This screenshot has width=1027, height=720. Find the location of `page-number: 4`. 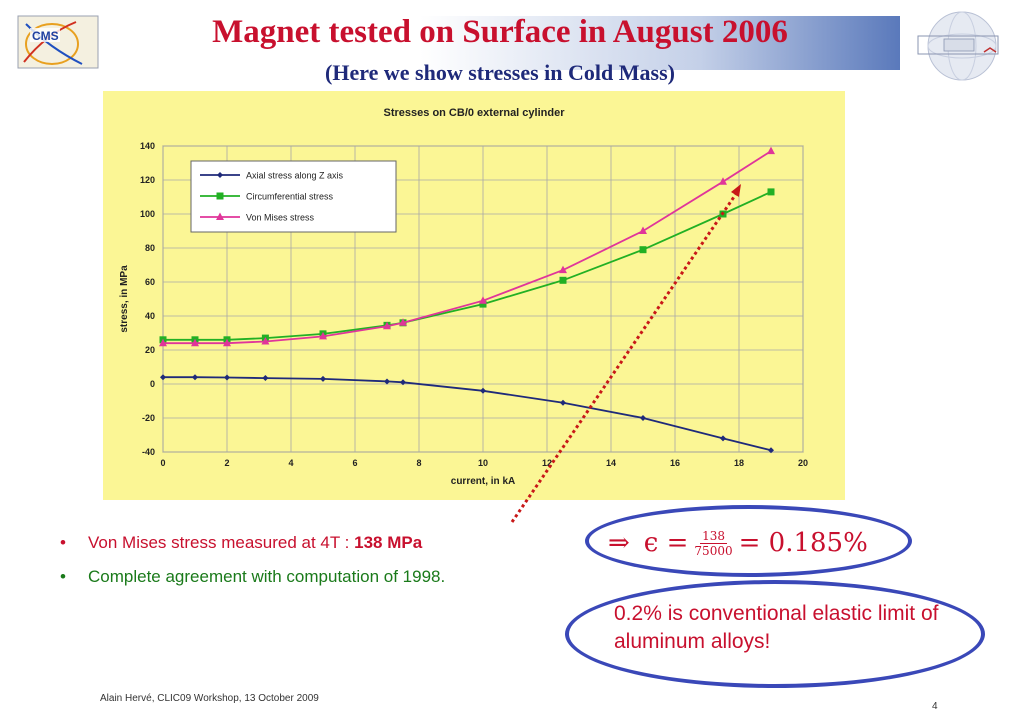

page-number: 4 is located at coordinates (935, 706).